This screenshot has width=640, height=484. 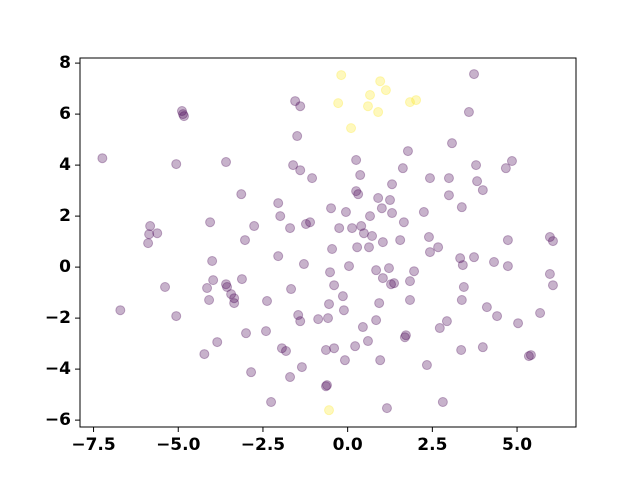 I want to click on y-tick-label: 4, so click(x=65, y=165).